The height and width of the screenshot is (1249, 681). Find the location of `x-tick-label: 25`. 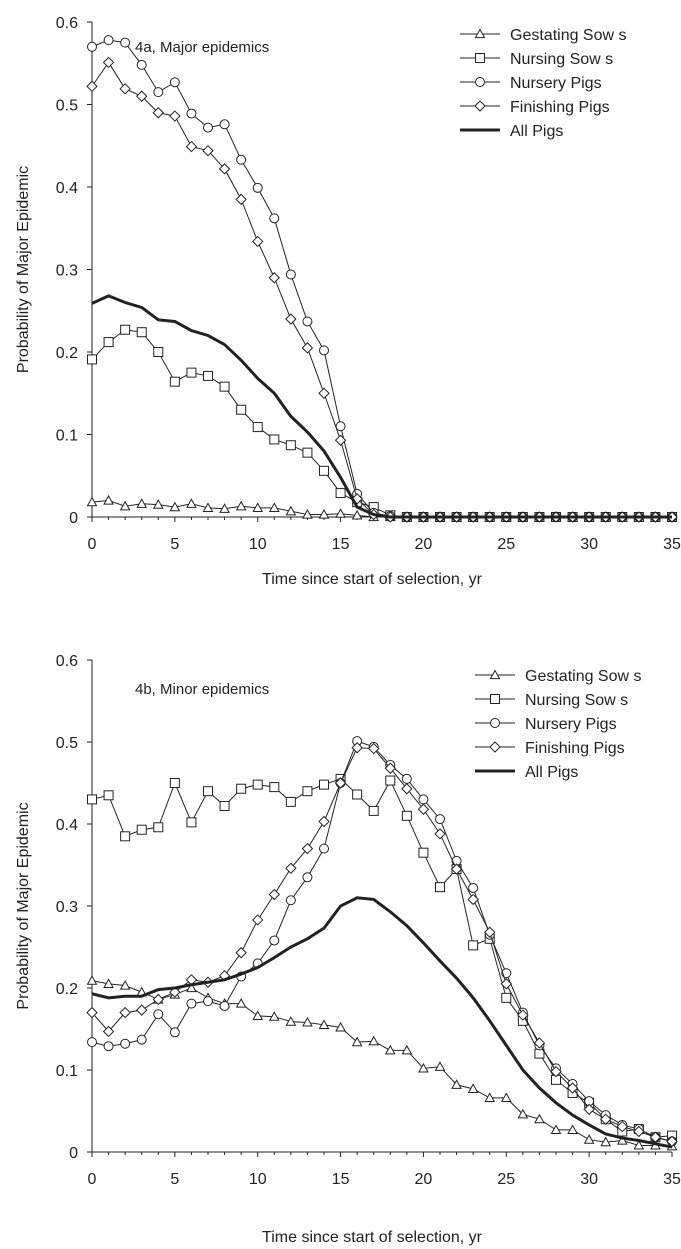

x-tick-label: 25 is located at coordinates (506, 544).